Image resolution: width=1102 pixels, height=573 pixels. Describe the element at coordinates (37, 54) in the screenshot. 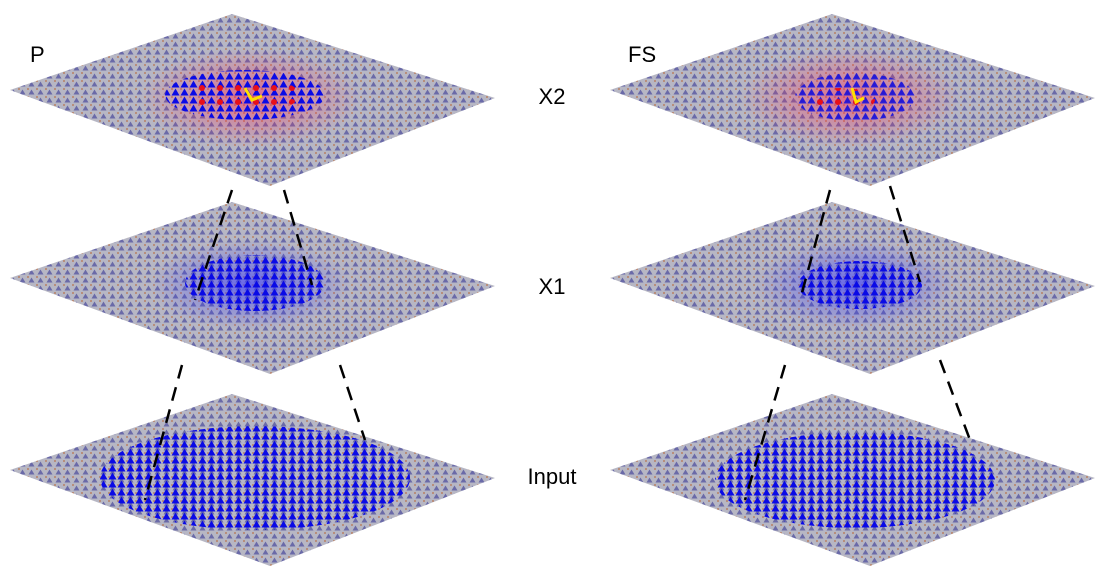

I see `column-label: P` at that location.